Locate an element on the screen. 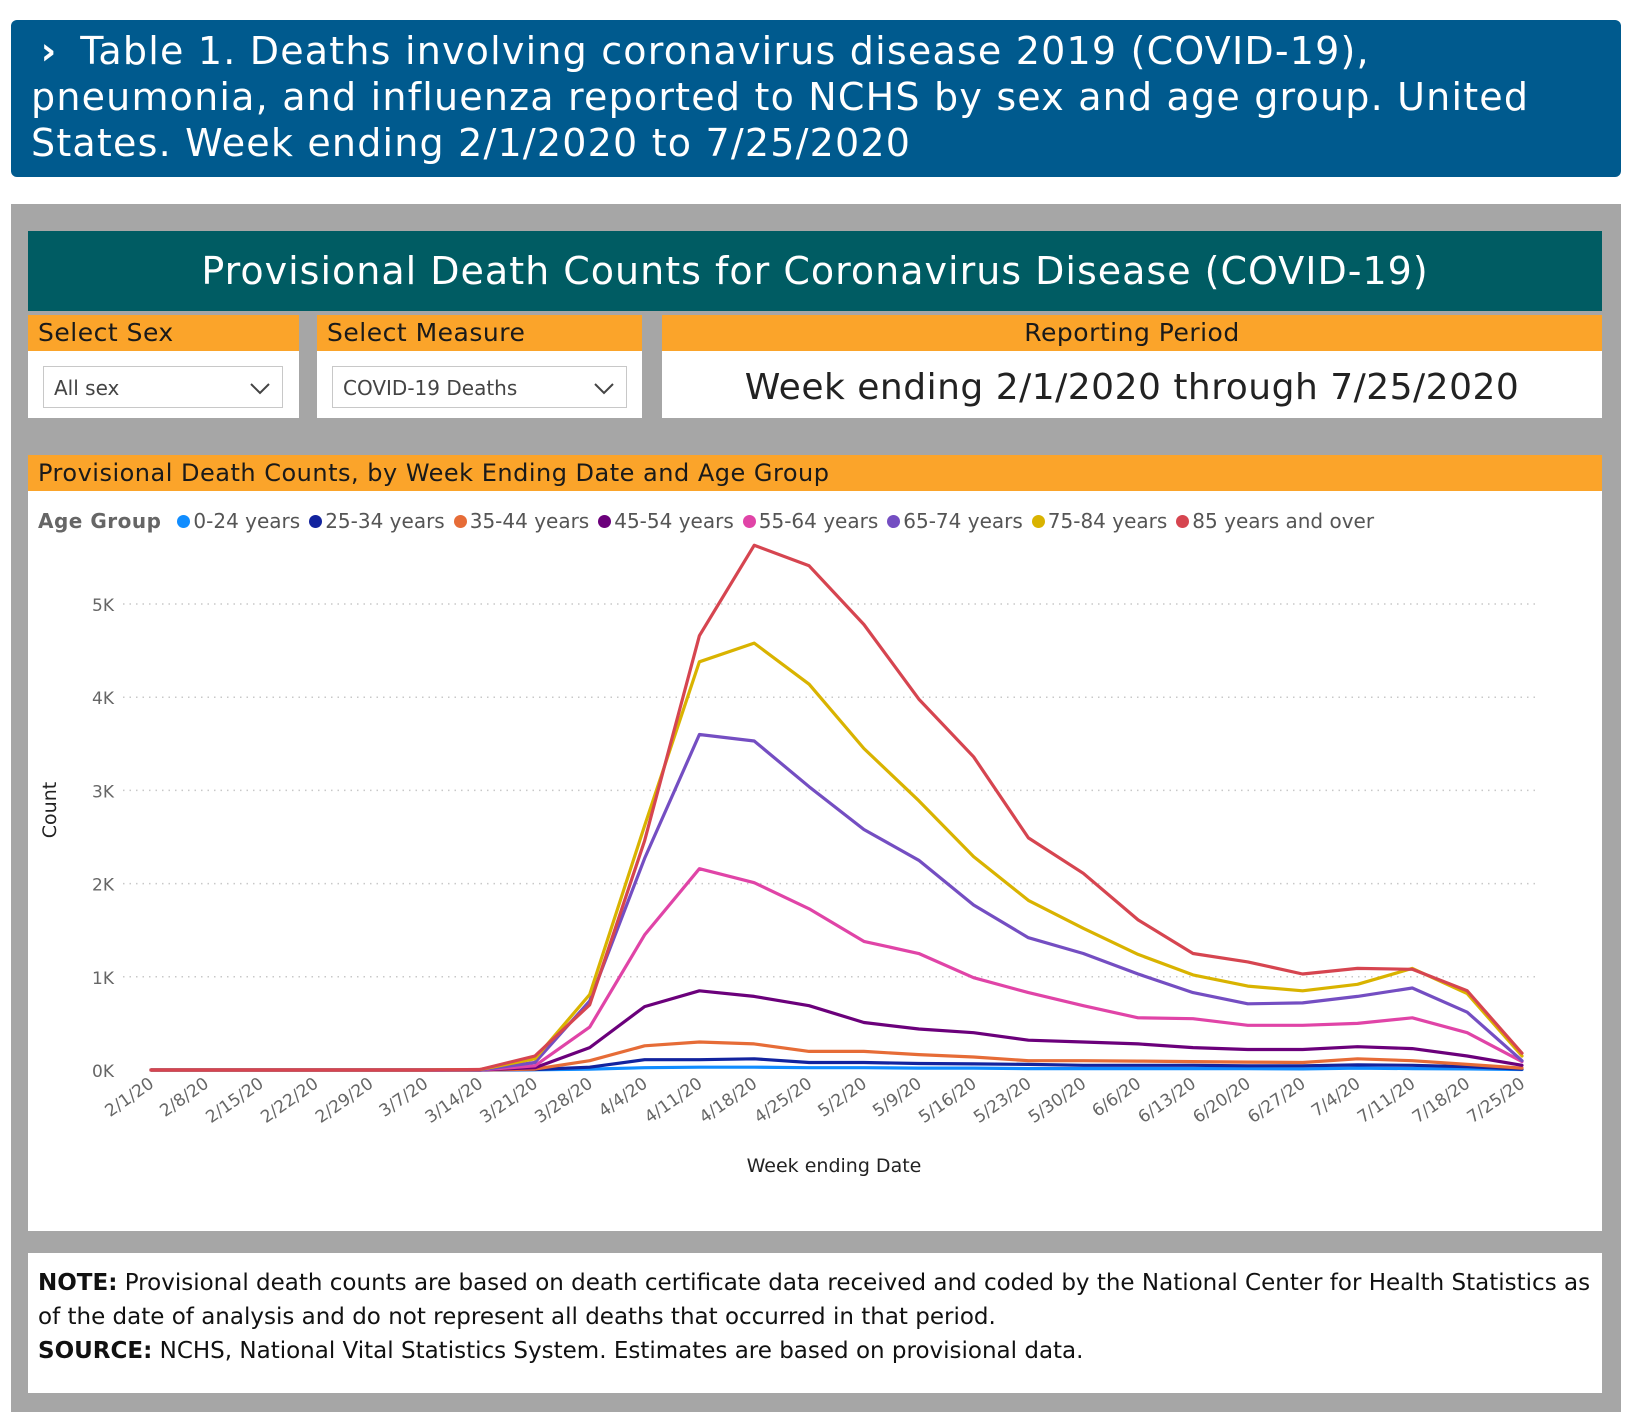 The width and height of the screenshot is (1626, 1416). y-tick-label: 0K is located at coordinates (103, 1072).